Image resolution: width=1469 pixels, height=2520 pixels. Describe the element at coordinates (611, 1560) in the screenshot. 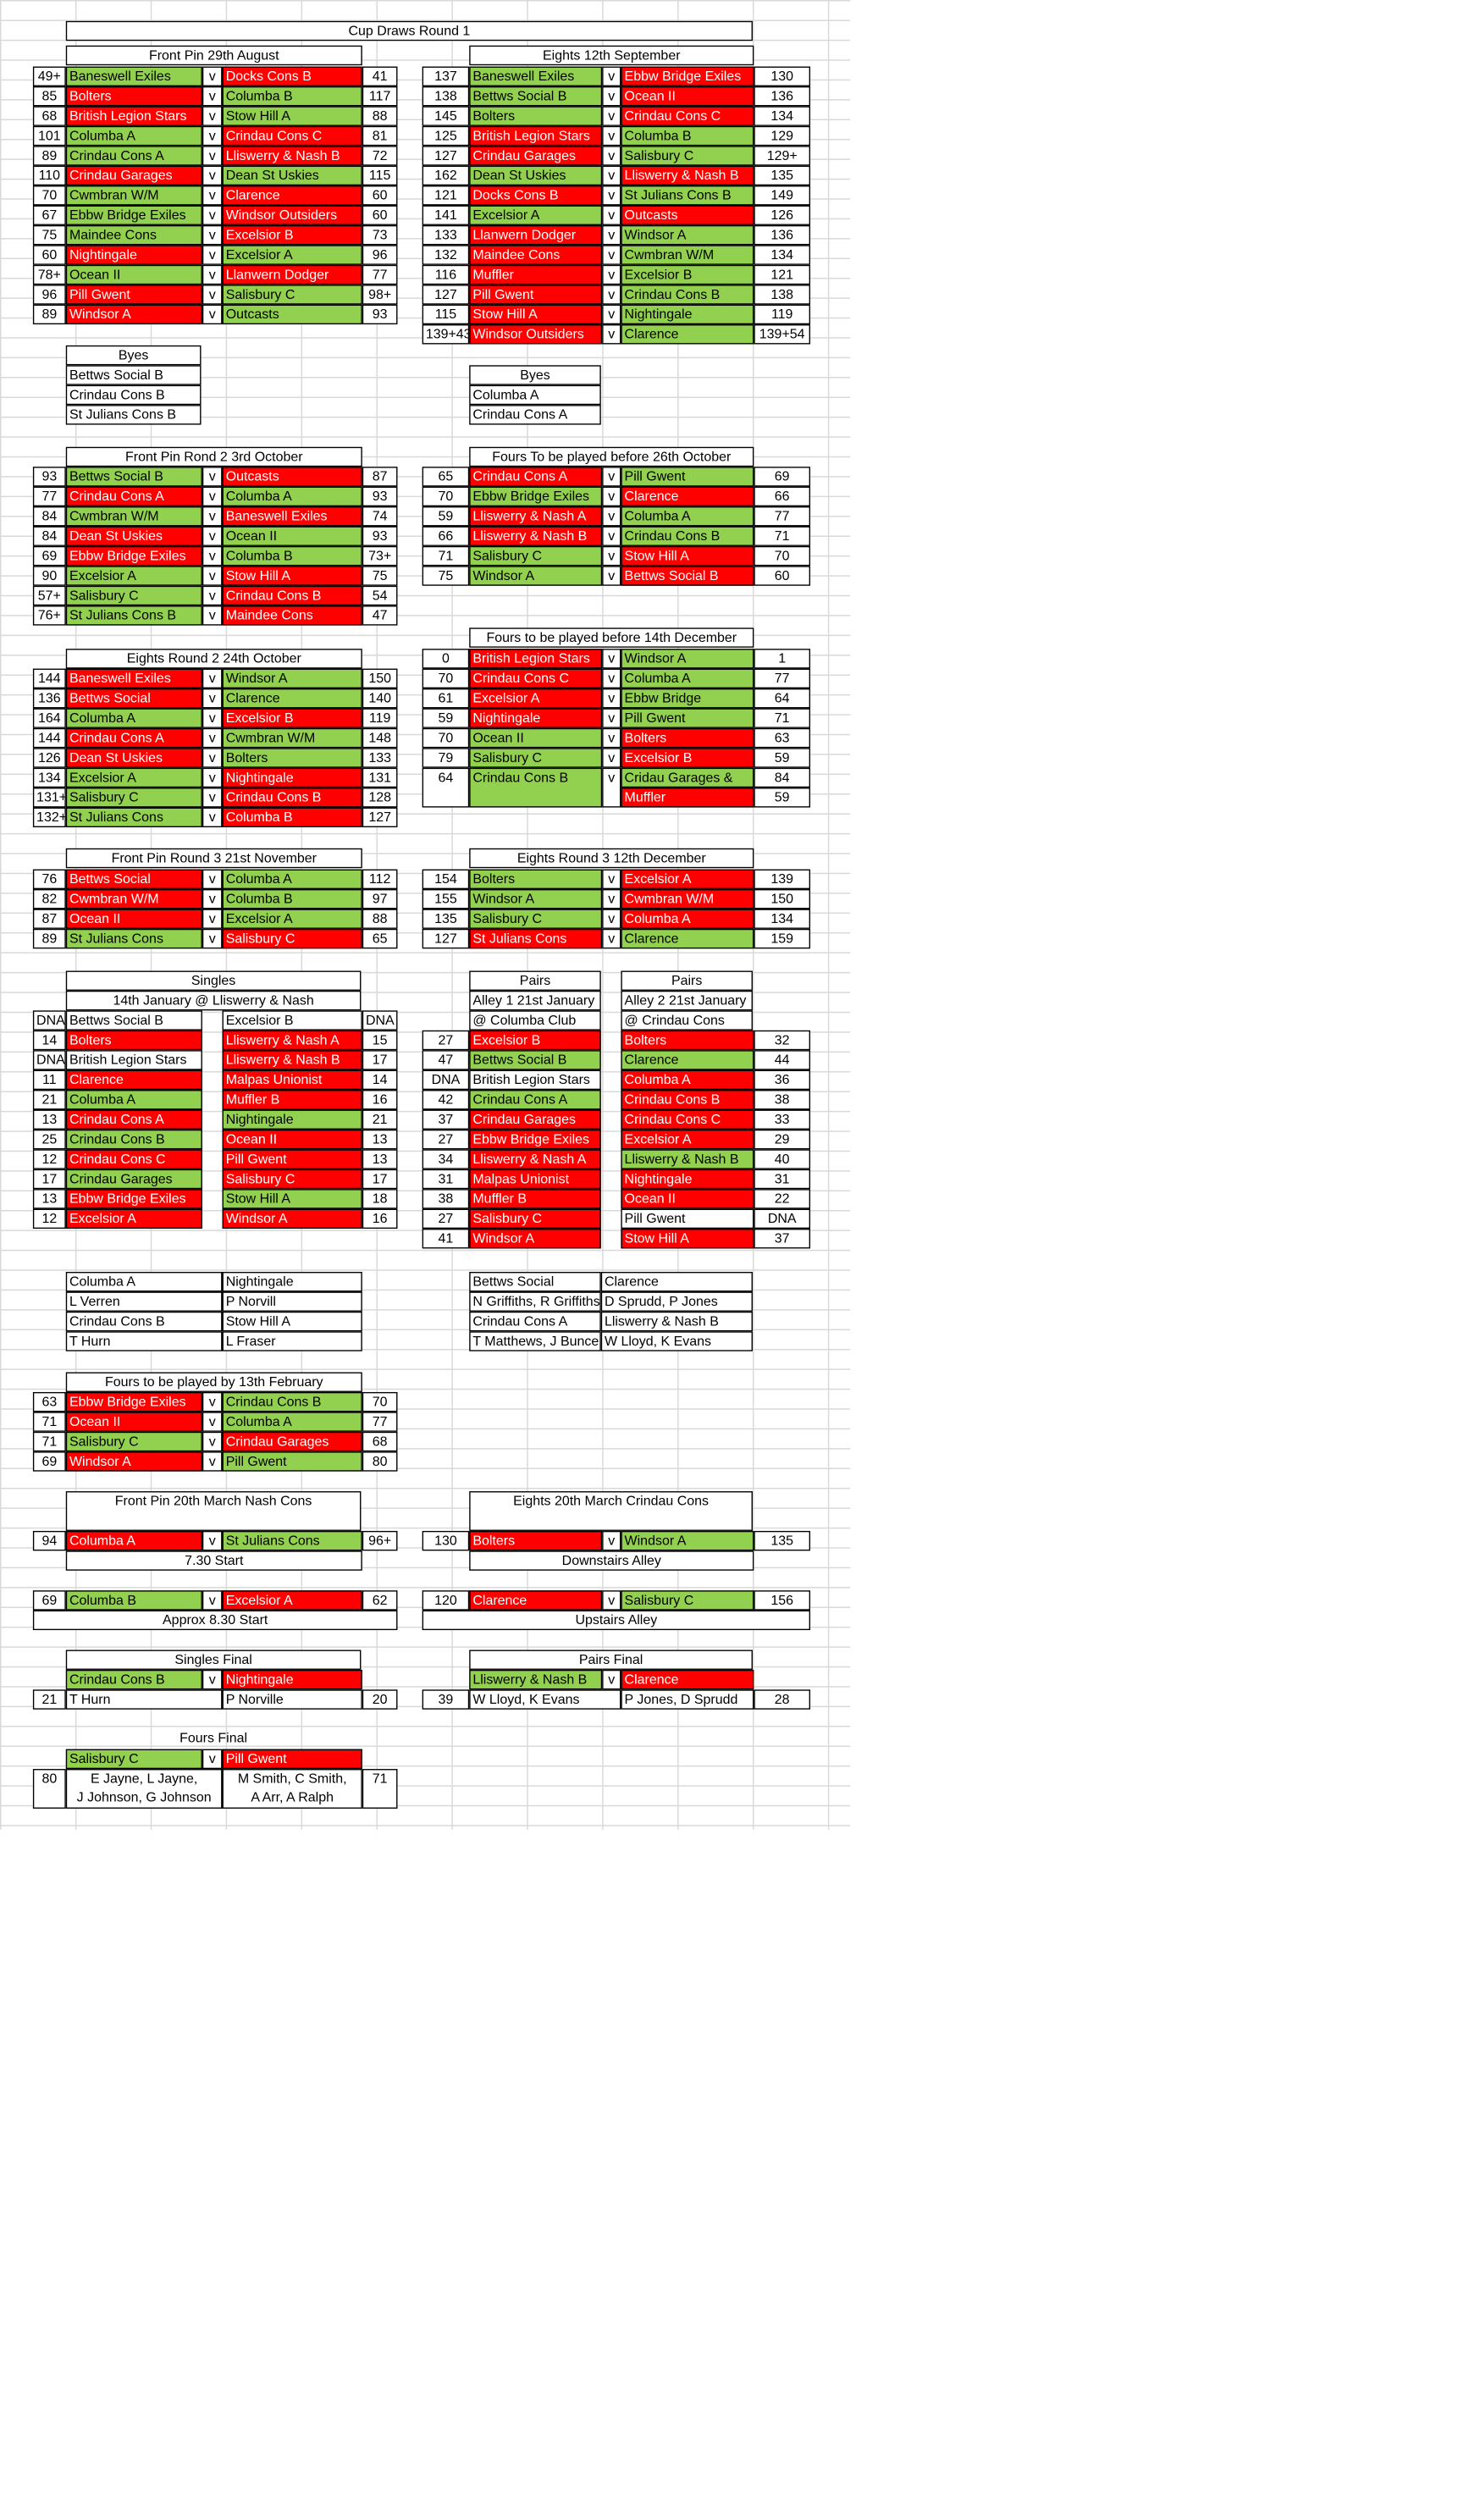

I see `semi-note: Downstairs Alley` at that location.